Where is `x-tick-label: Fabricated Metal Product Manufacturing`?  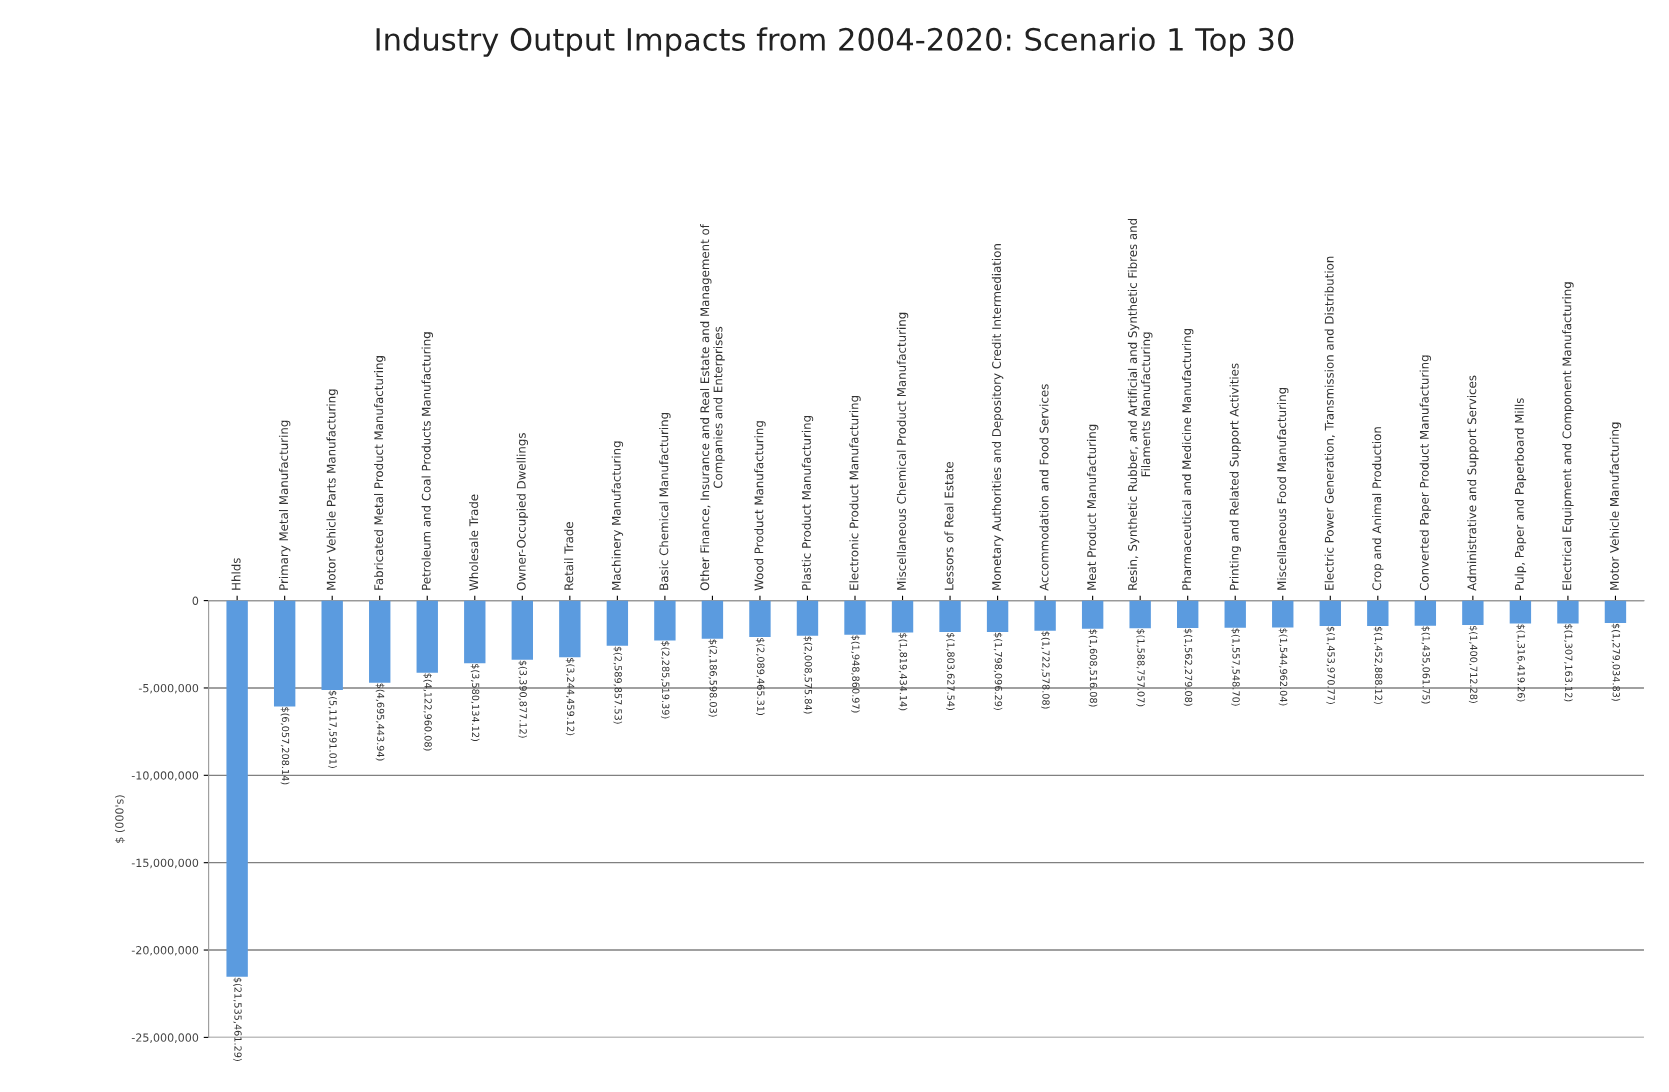
x-tick-label: Fabricated Metal Product Manufacturing is located at coordinates (380, 473).